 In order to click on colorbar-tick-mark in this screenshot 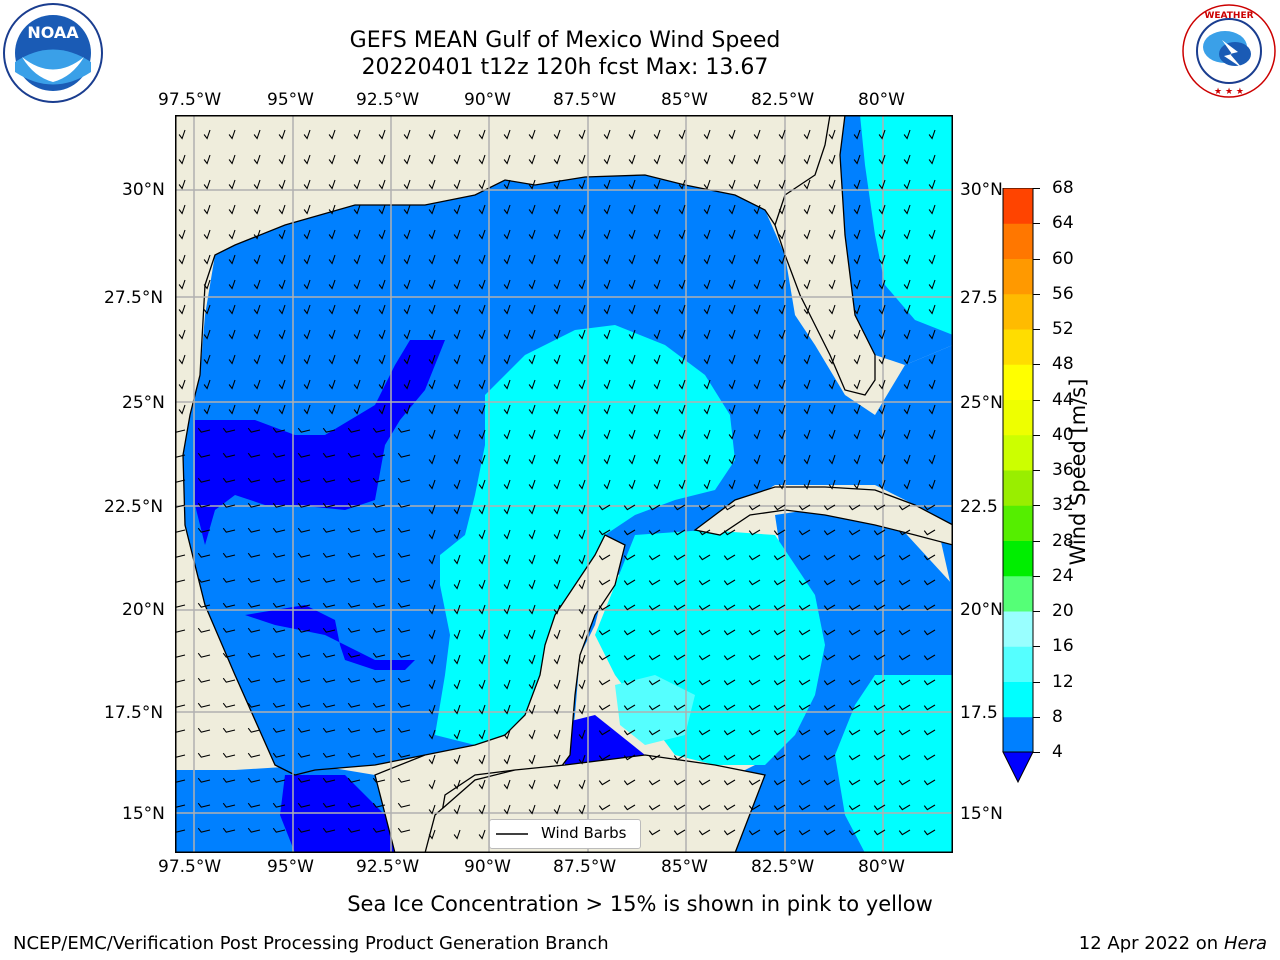, I will do `click(1036, 224)`.